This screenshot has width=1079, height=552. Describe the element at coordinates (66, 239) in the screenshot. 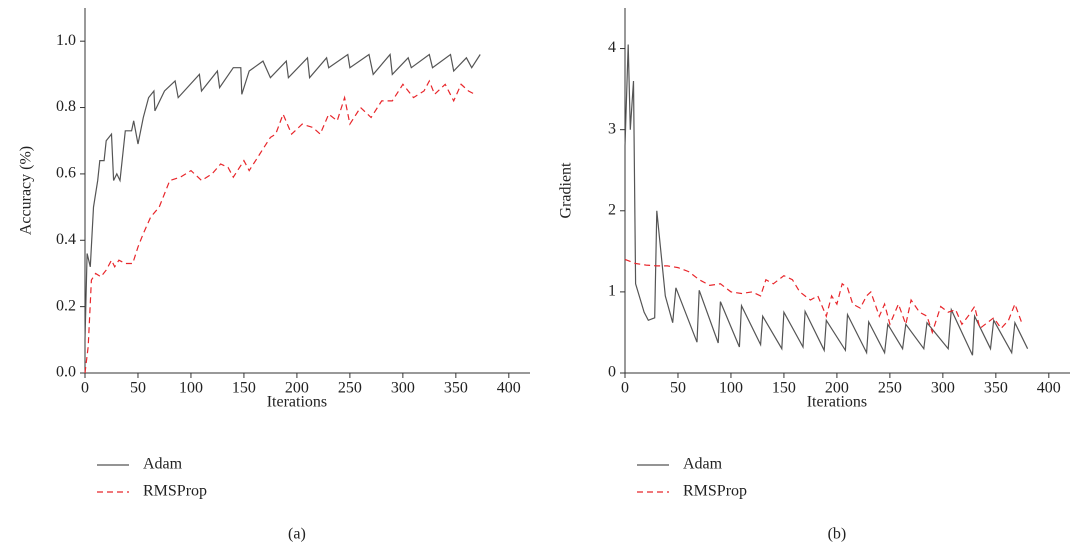

I see `y-tick-label: 0.4` at that location.